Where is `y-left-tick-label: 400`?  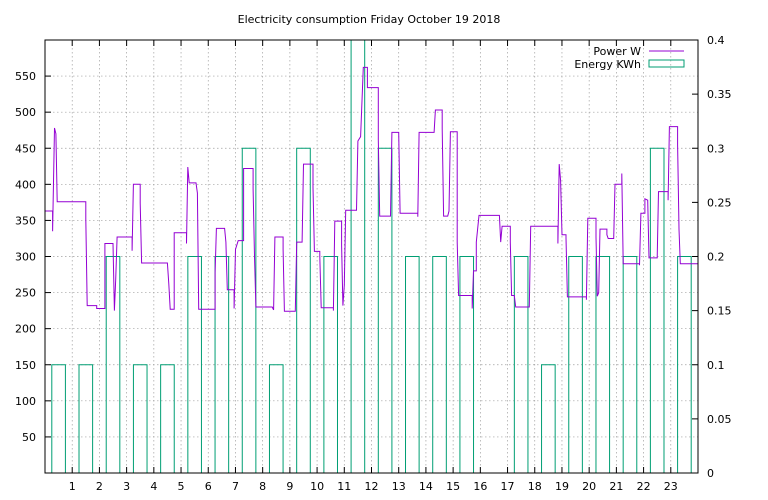 y-left-tick-label: 400 is located at coordinates (25, 184).